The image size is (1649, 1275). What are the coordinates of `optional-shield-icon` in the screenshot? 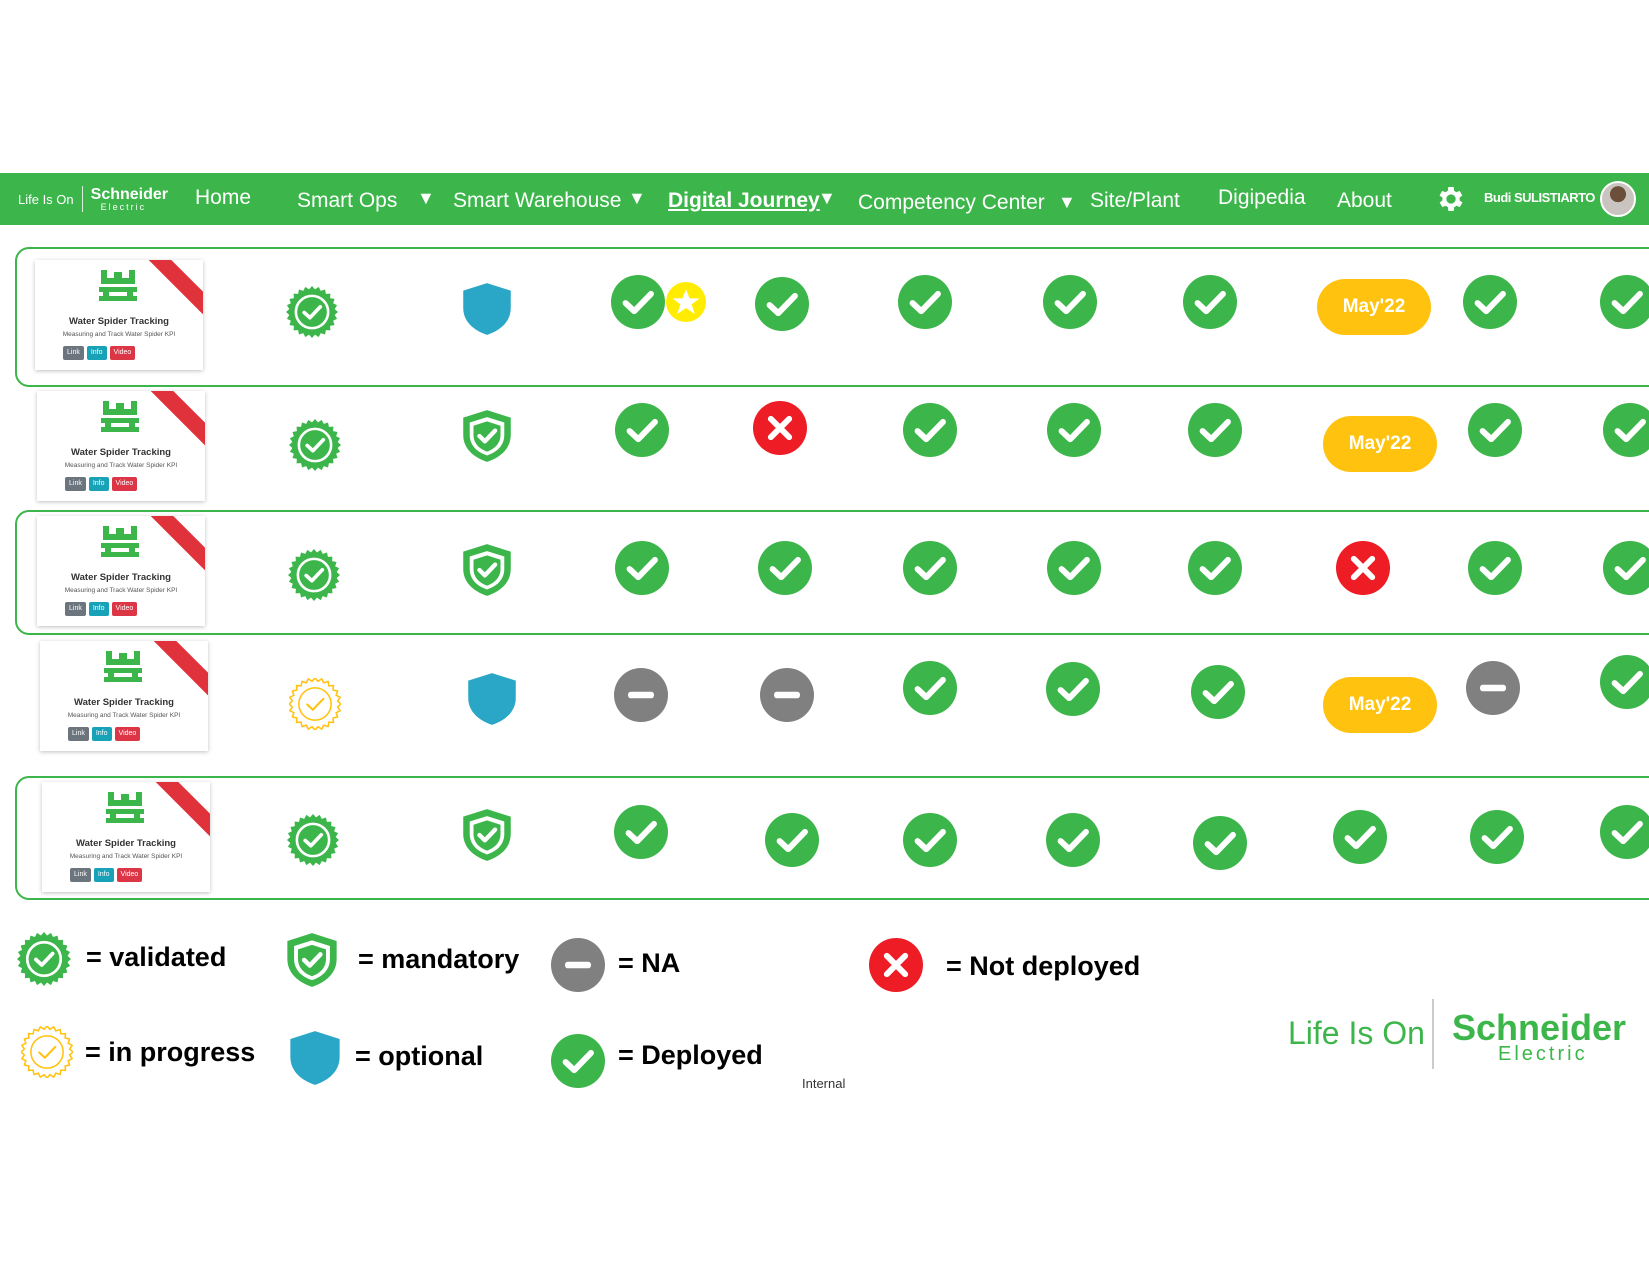 It's located at (492, 701).